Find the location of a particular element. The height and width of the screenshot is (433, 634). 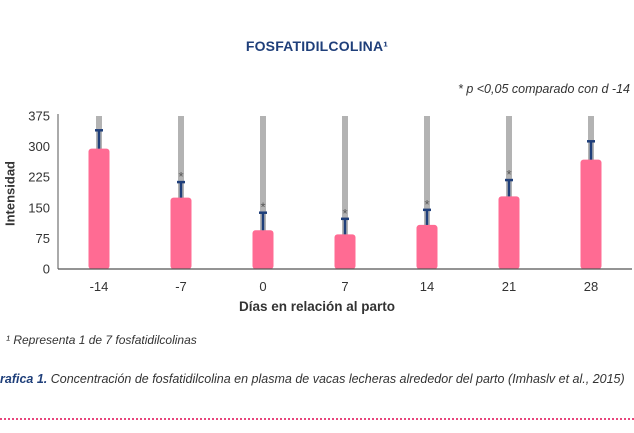

y-tick-label: 150 is located at coordinates (39, 207).